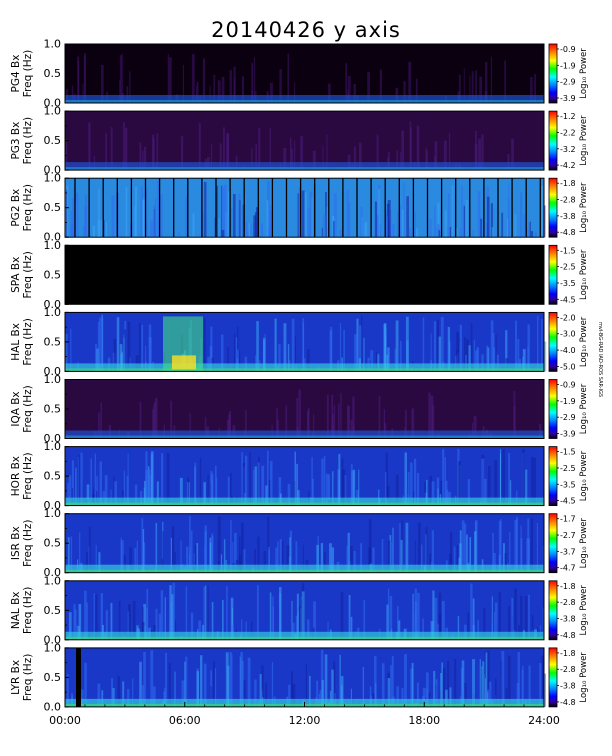 The height and width of the screenshot is (756, 612). I want to click on x-tick-label: 06:00, so click(185, 720).